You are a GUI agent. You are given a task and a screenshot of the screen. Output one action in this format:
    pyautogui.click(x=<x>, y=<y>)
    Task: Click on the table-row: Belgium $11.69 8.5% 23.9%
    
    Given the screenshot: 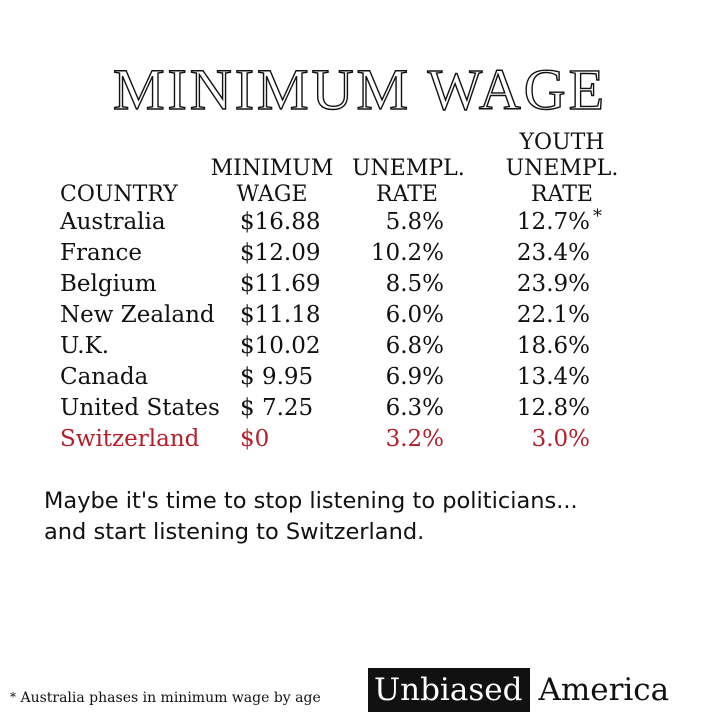 What is the action you would take?
    pyautogui.click(x=360, y=284)
    